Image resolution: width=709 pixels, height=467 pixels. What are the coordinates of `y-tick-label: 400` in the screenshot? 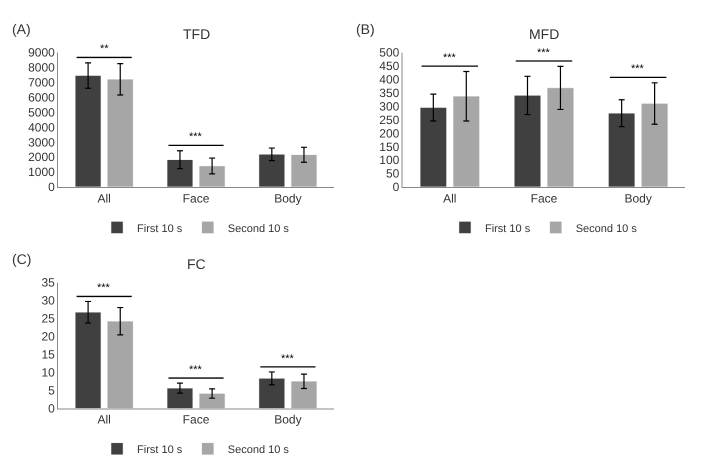 It's located at (389, 79).